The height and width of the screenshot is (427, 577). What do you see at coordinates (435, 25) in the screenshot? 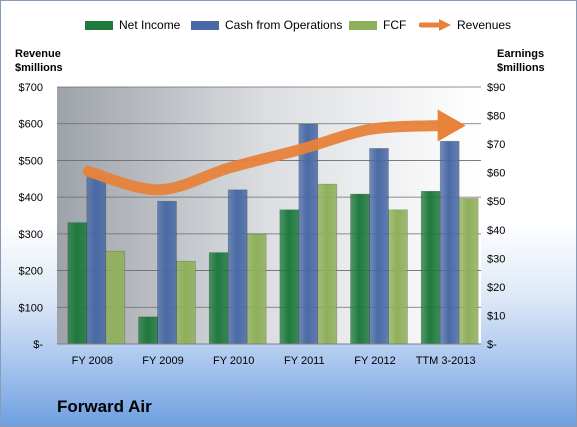
I see `legend-arrow-icon` at bounding box center [435, 25].